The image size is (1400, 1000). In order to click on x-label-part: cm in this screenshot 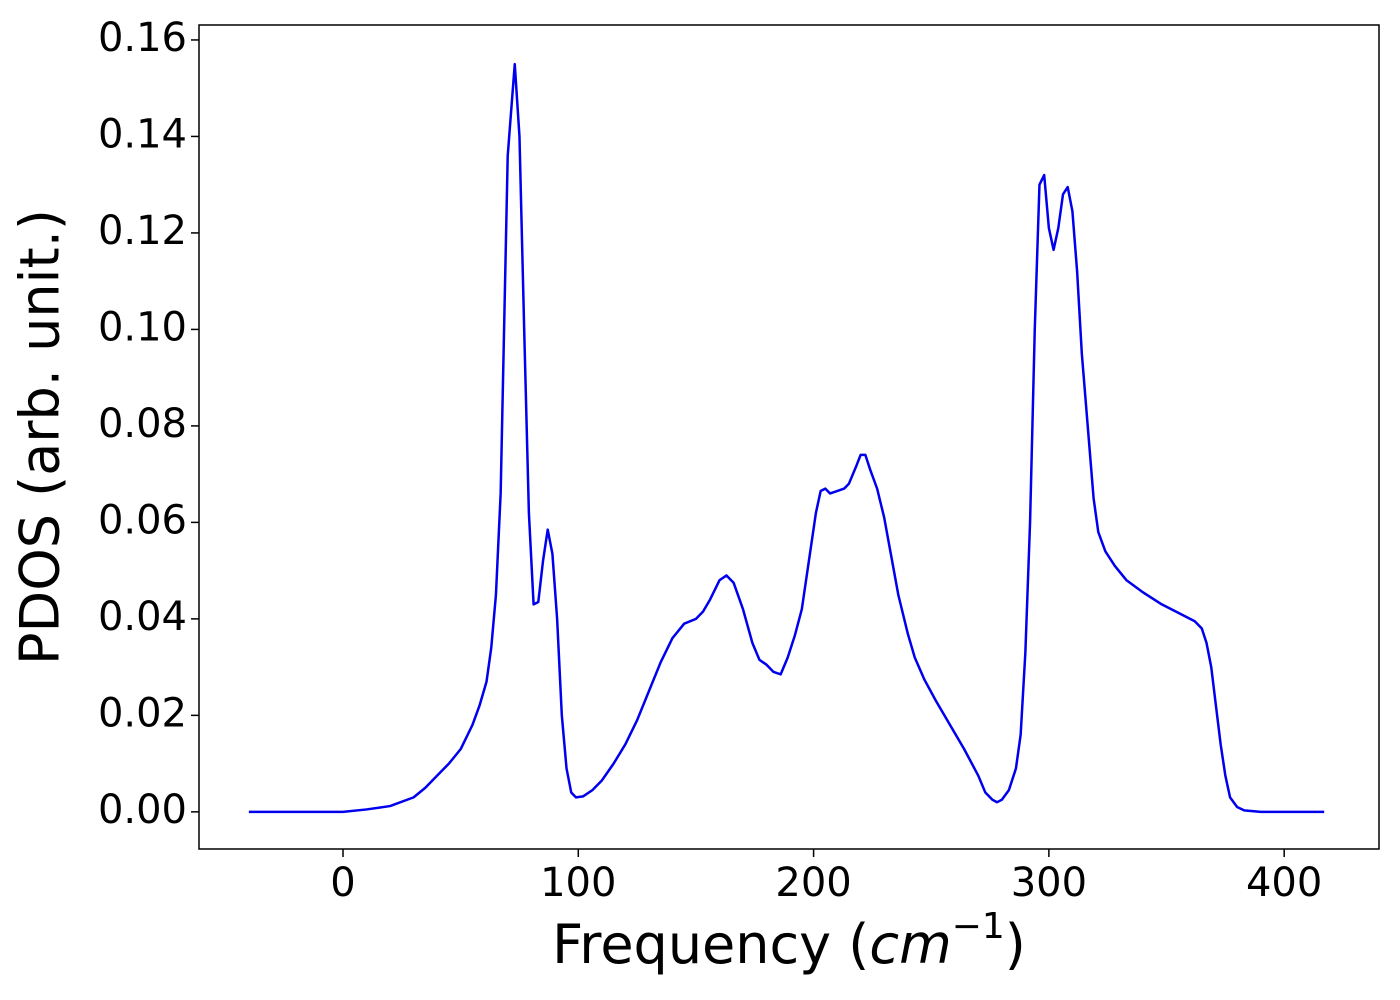, I will do `click(910, 944)`.